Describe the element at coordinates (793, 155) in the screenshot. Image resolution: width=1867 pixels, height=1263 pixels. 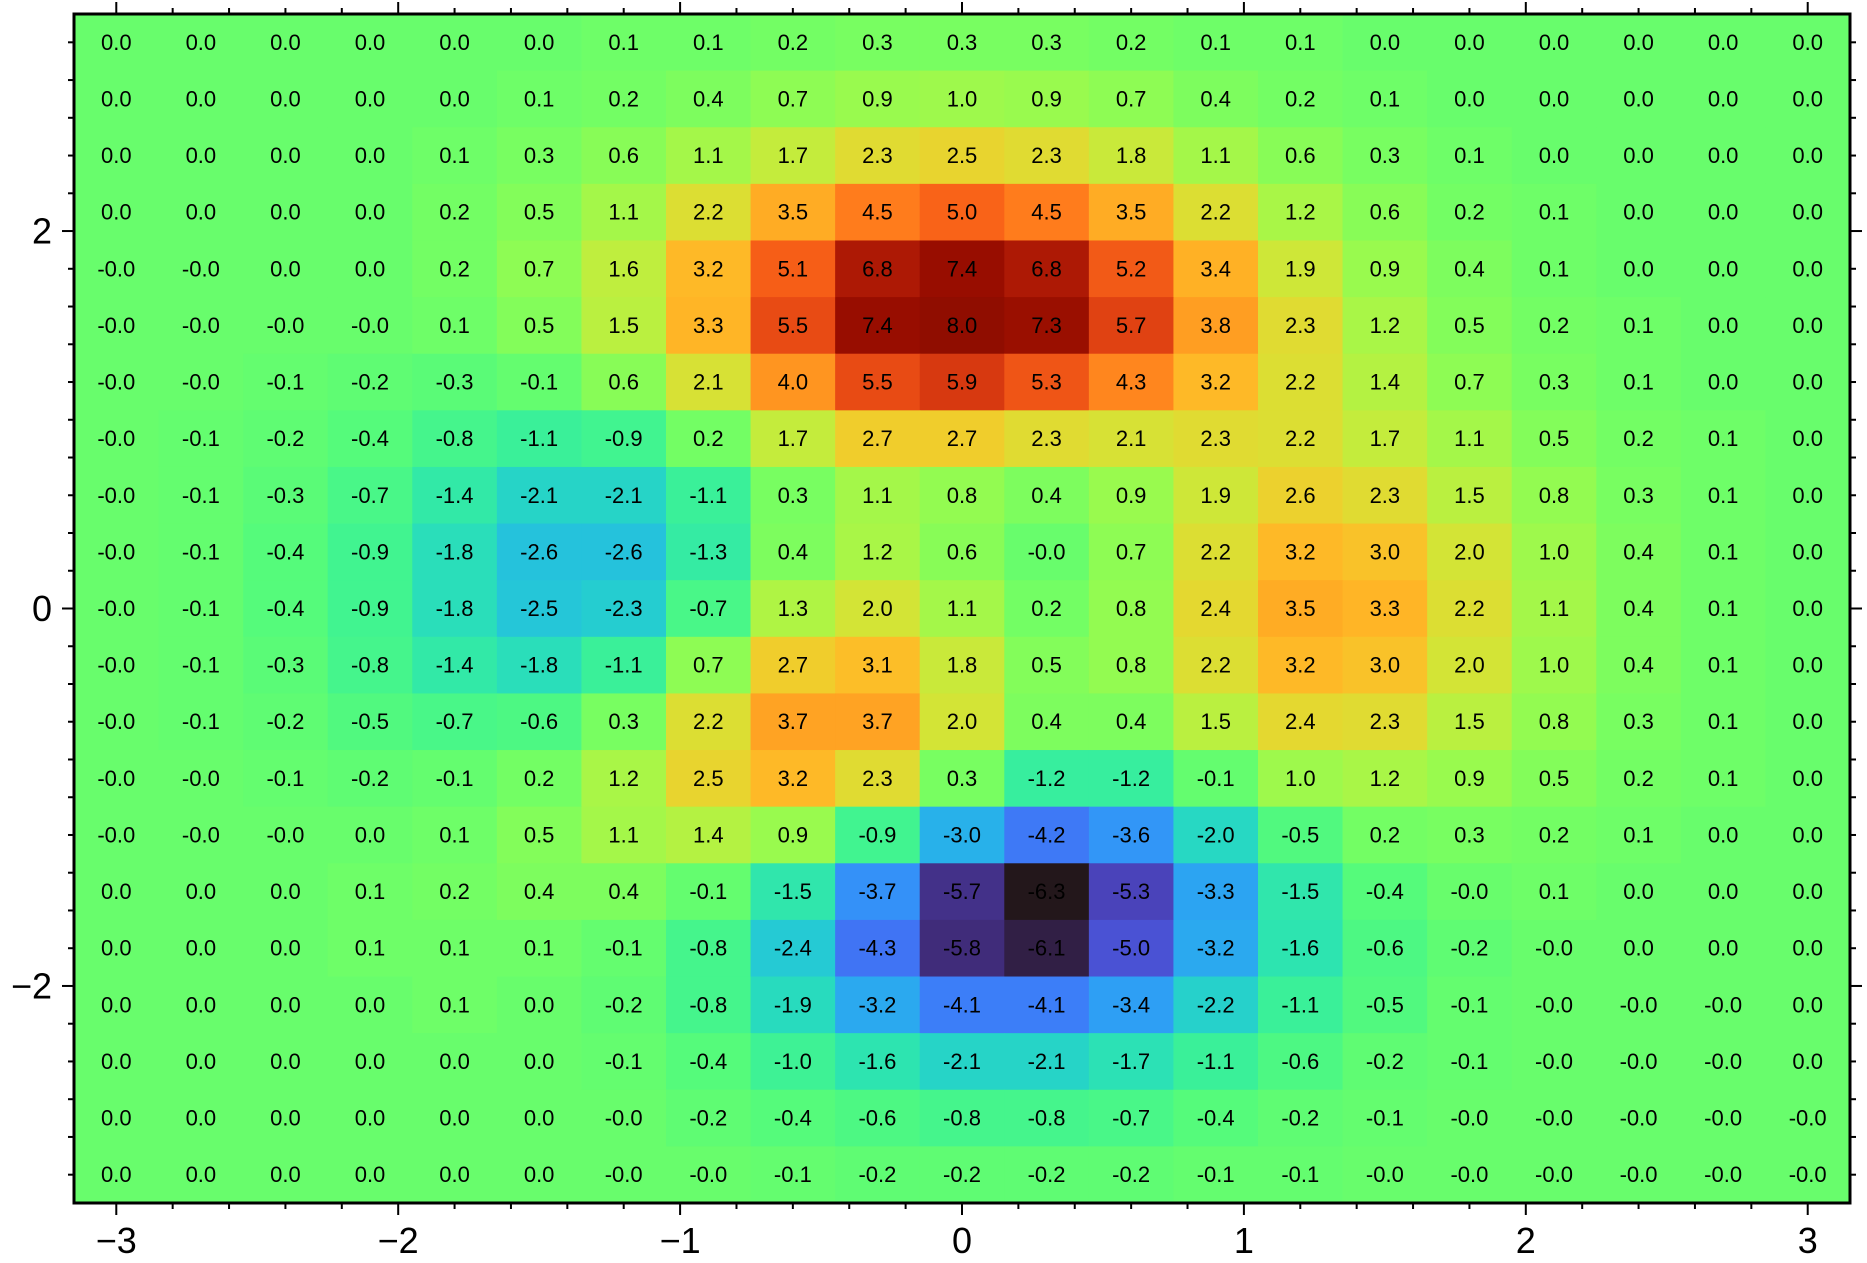
I see `cell-value-label: 1.7` at that location.